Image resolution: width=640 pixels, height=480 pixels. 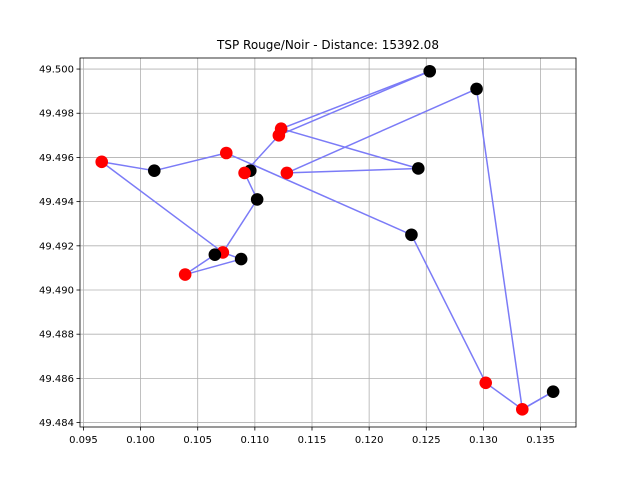 I want to click on x-tick-label: 0.130, so click(x=483, y=440).